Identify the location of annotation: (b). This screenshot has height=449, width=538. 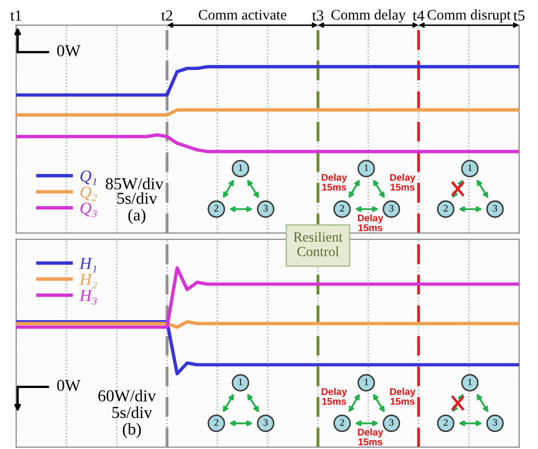
(131, 430).